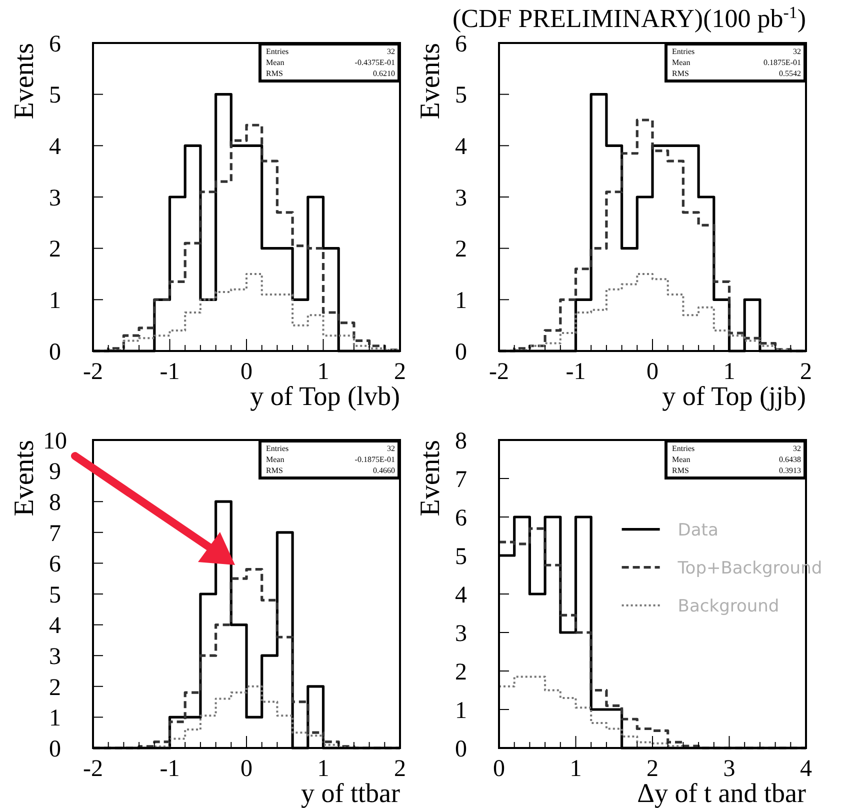  Describe the element at coordinates (790, 470) in the screenshot. I see `annotation: 0.3913` at that location.